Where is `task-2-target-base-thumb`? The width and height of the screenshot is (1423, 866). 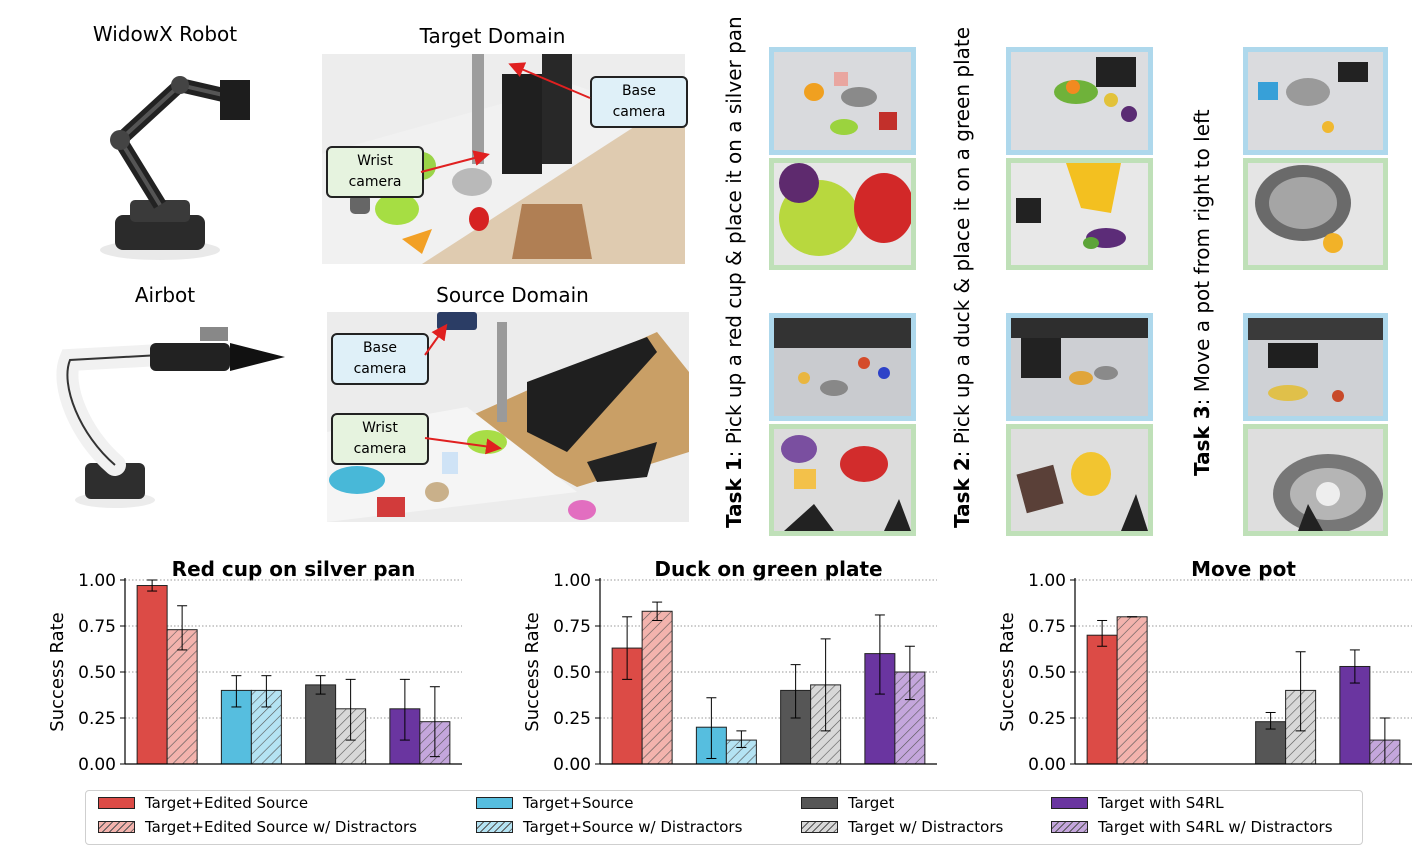 task-2-target-base-thumb is located at coordinates (1079, 101).